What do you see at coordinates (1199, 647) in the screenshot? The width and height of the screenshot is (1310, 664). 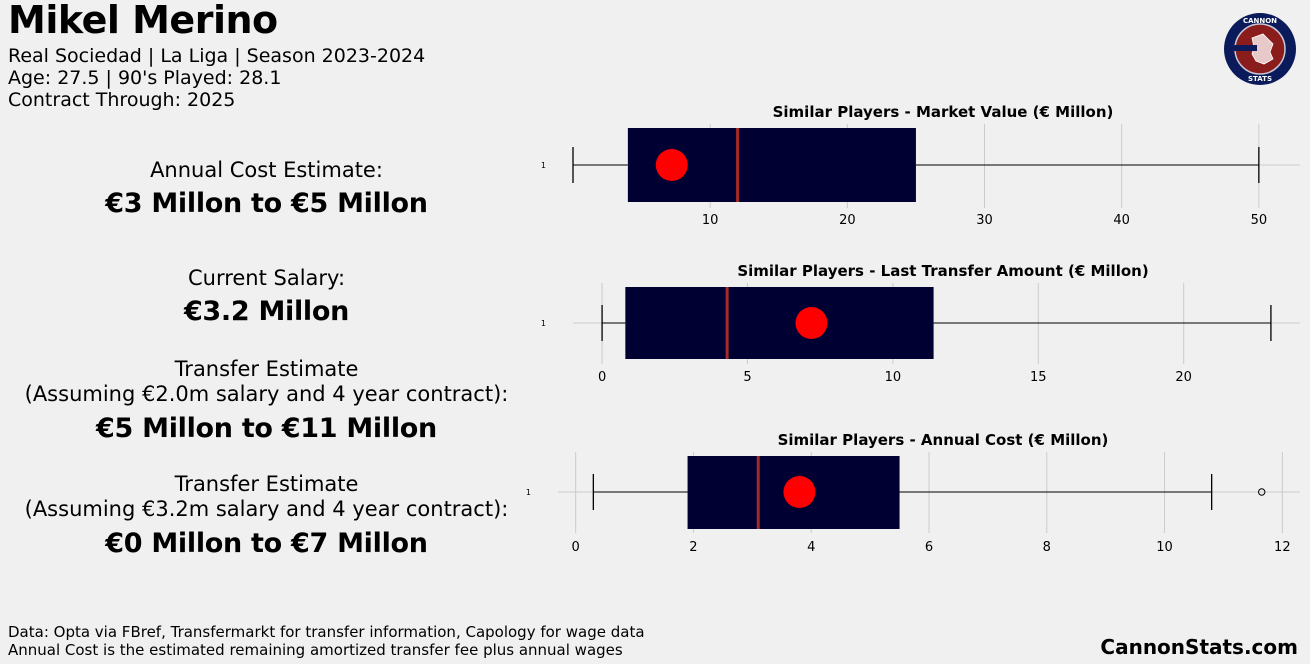 I see `brand-name: CannonStats.com` at bounding box center [1199, 647].